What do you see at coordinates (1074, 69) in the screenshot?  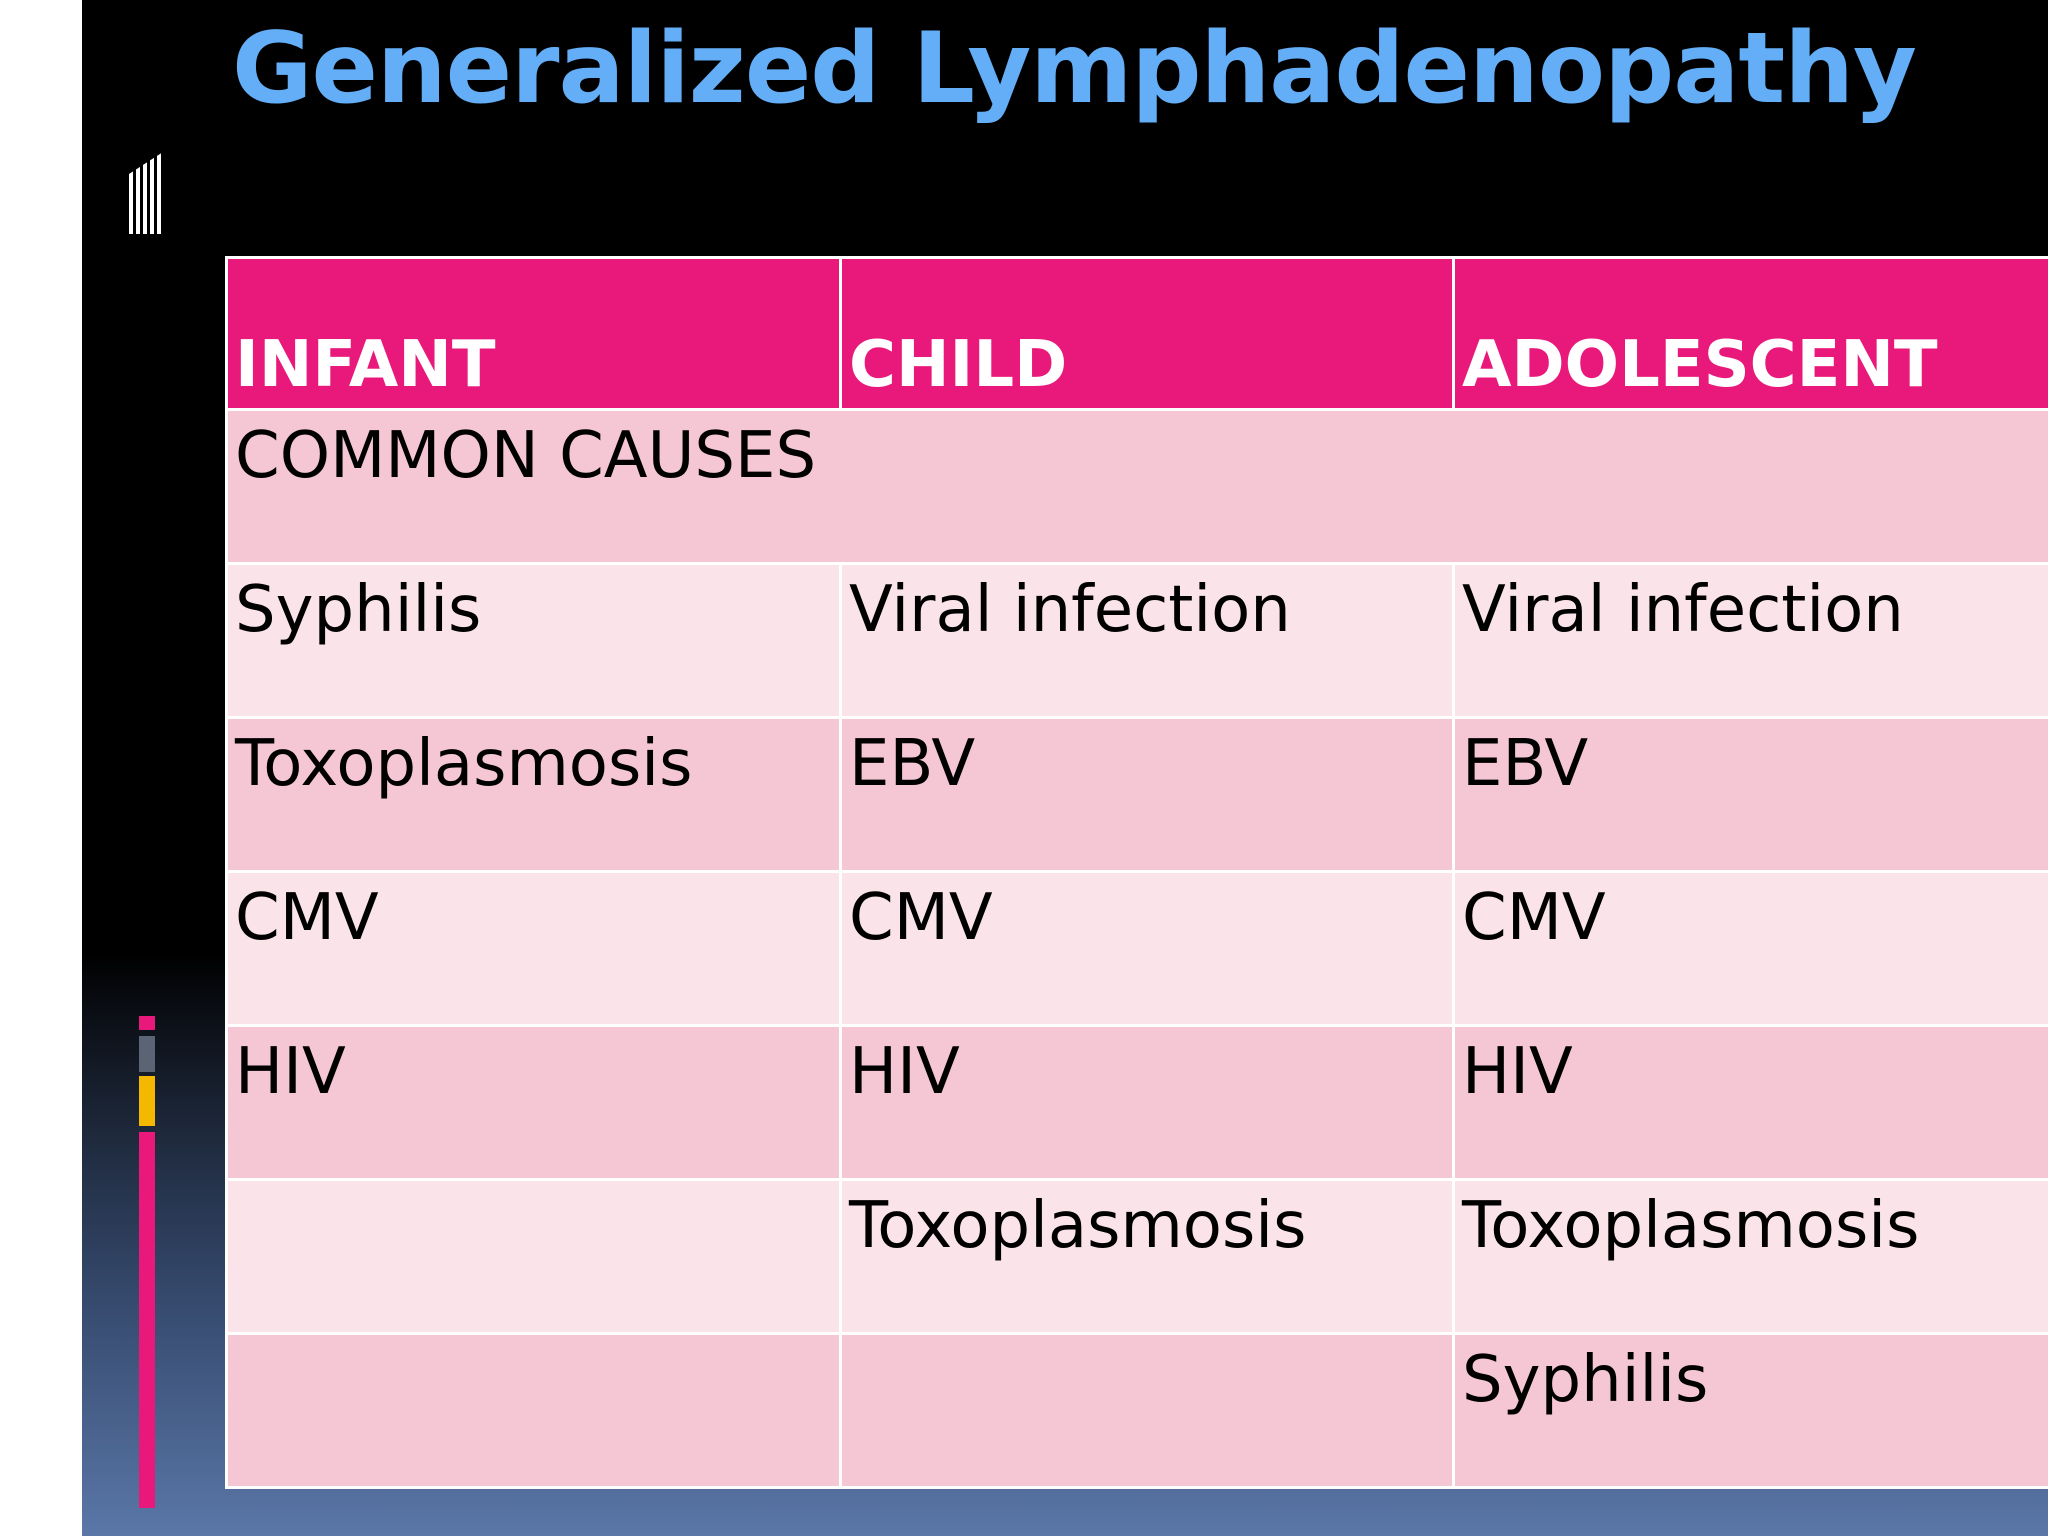 I see `slide-title: Generalized Lymphadenopathy` at bounding box center [1074, 69].